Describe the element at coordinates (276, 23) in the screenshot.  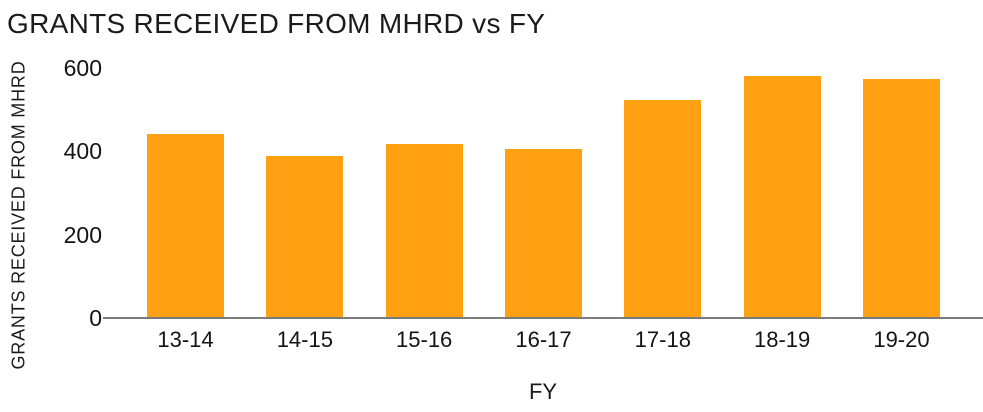
I see `chart-title: GRANTS RECEIVED FROM MHRD vs FY` at that location.